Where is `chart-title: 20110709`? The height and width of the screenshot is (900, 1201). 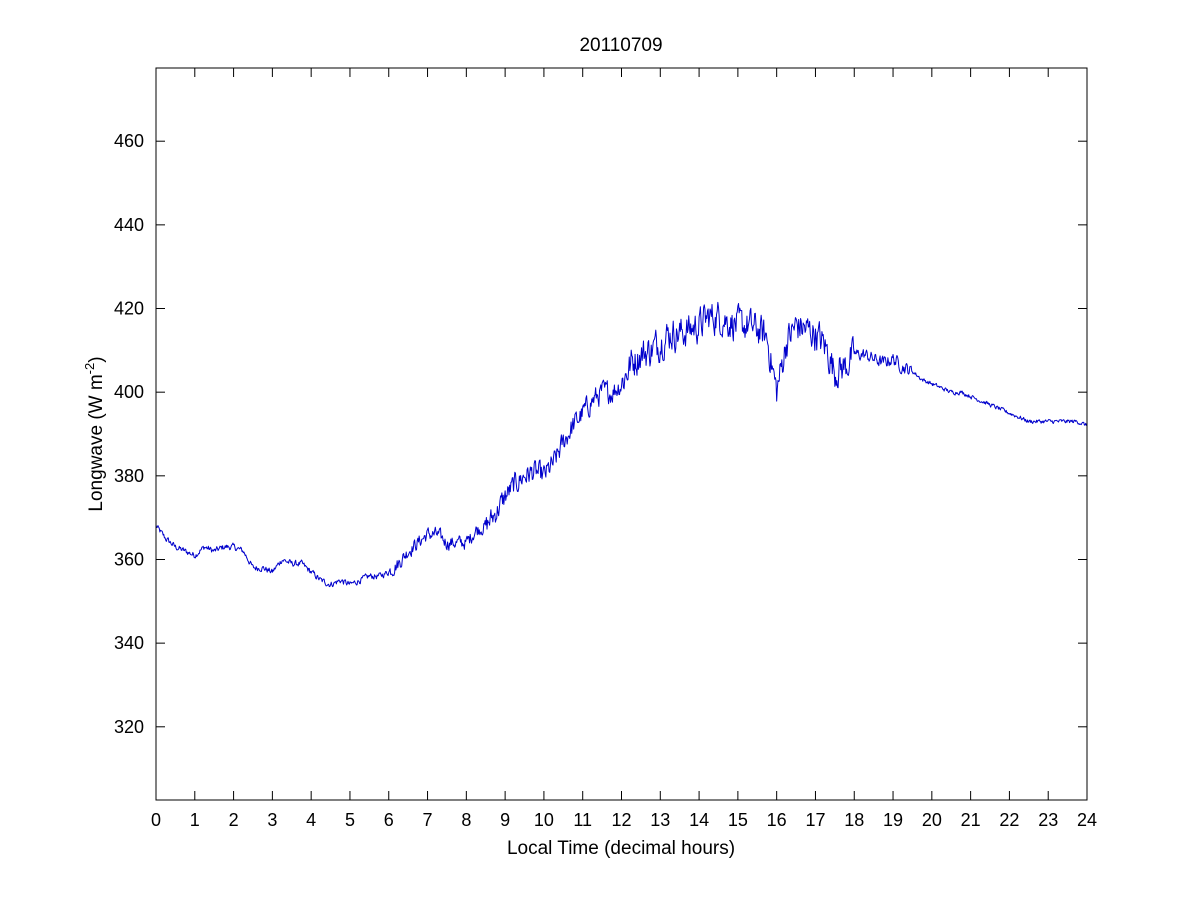 chart-title: 20110709 is located at coordinates (620, 45).